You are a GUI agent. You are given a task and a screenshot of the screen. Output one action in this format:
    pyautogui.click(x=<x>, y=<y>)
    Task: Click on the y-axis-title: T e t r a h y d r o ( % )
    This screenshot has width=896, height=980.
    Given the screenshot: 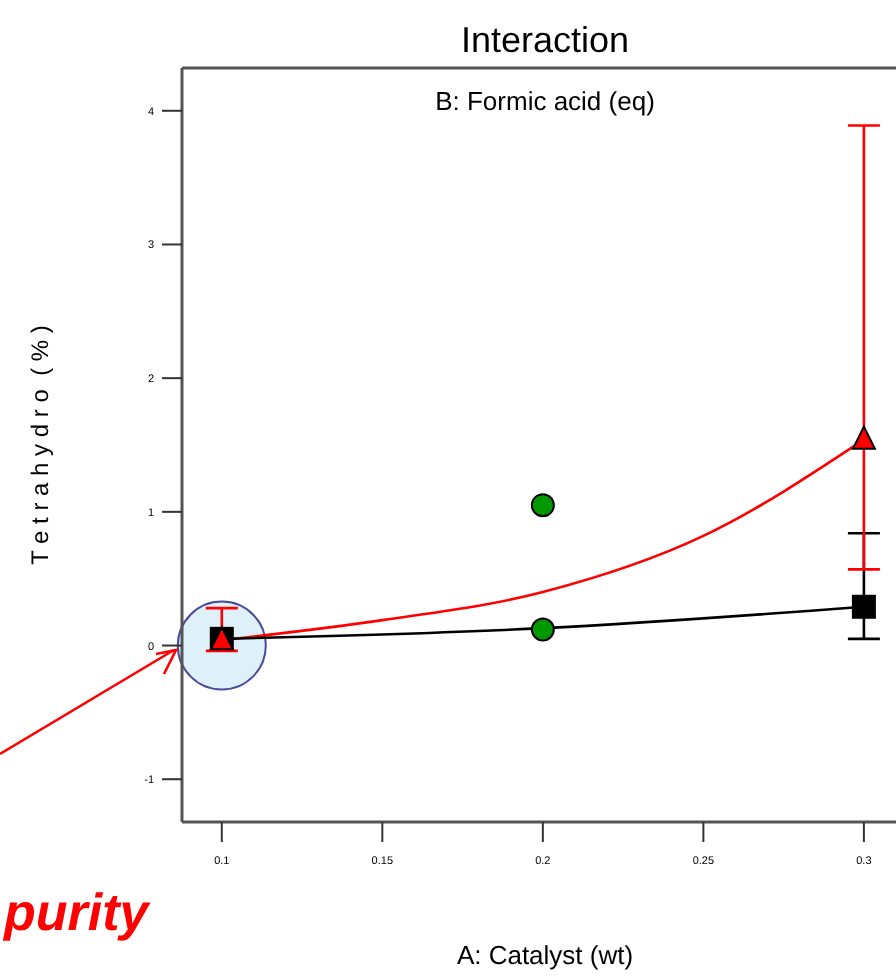 What is the action you would take?
    pyautogui.click(x=40, y=445)
    